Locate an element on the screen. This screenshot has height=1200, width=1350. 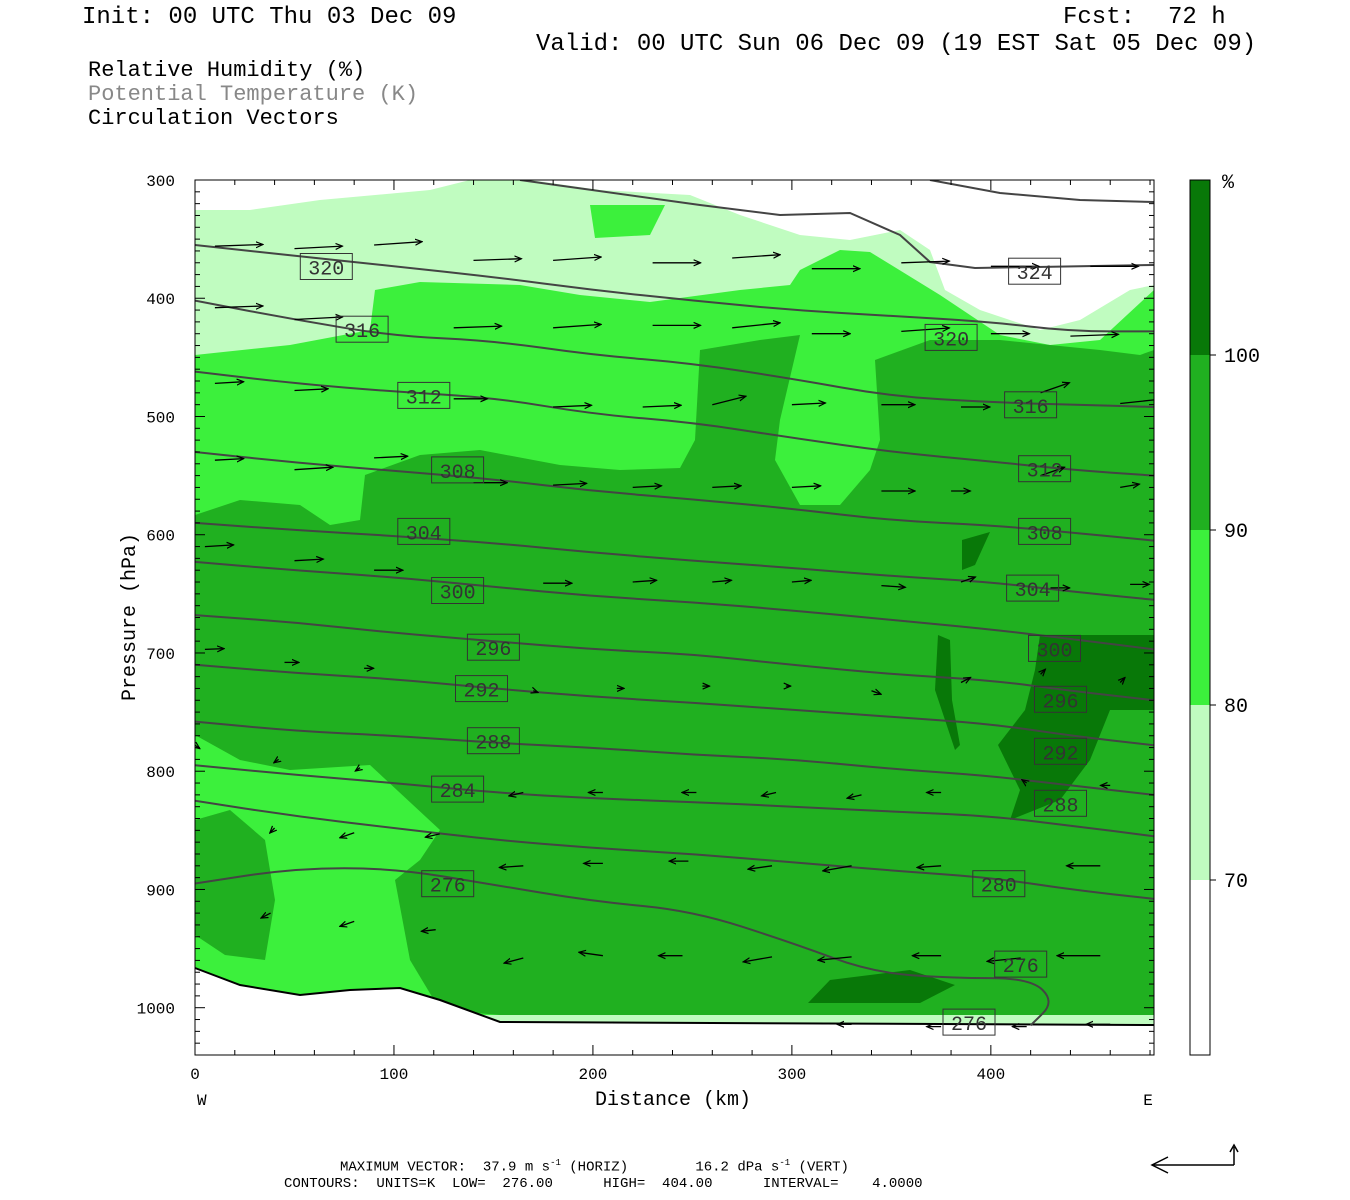
theta-label-text: 312 is located at coordinates (424, 398).